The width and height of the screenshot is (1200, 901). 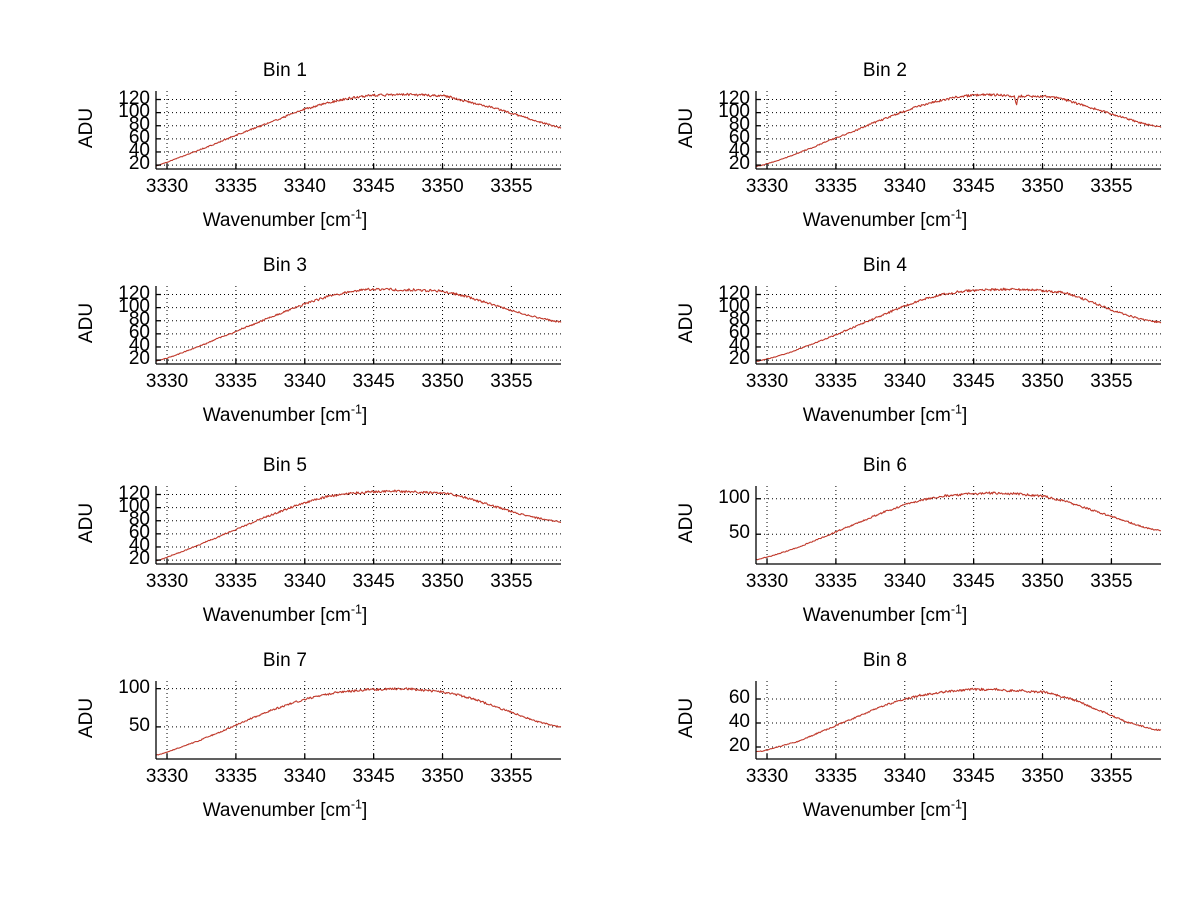 I want to click on y-tick-label-group: 50 100, so click(x=722, y=524).